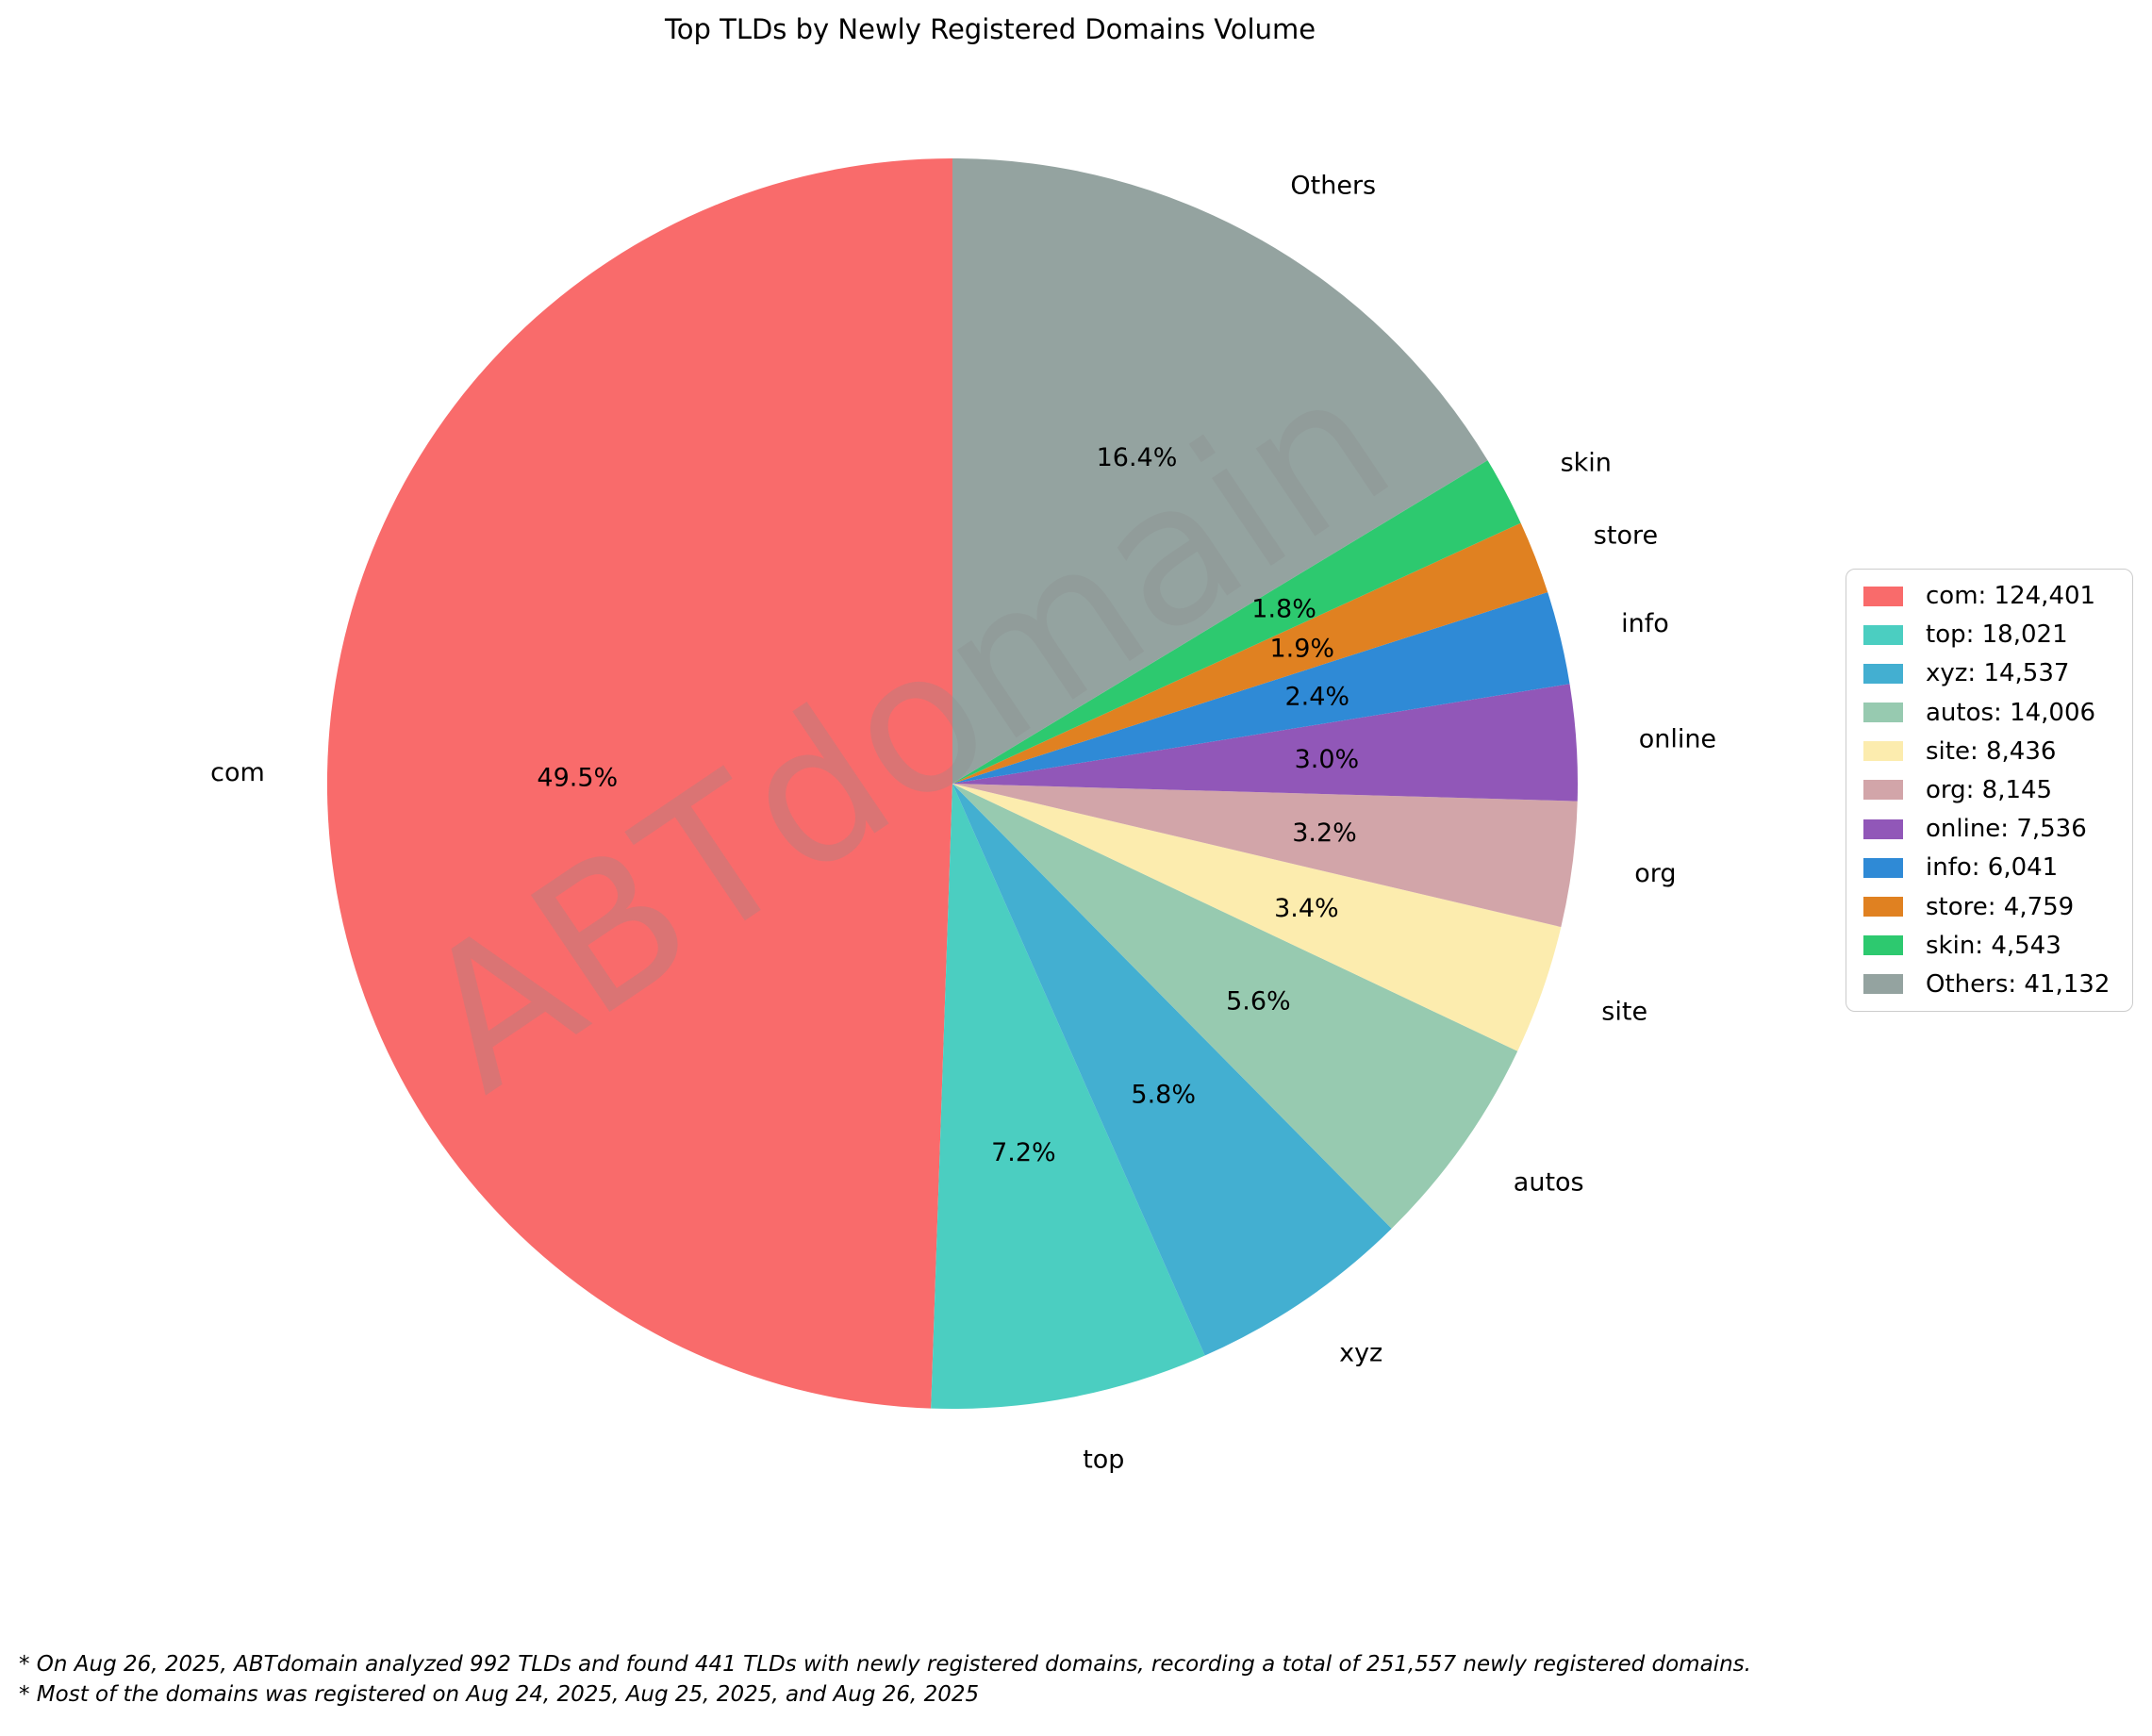 This screenshot has height=1736, width=2152. What do you see at coordinates (1333, 185) in the screenshot?
I see `slice-label-Others: Others` at bounding box center [1333, 185].